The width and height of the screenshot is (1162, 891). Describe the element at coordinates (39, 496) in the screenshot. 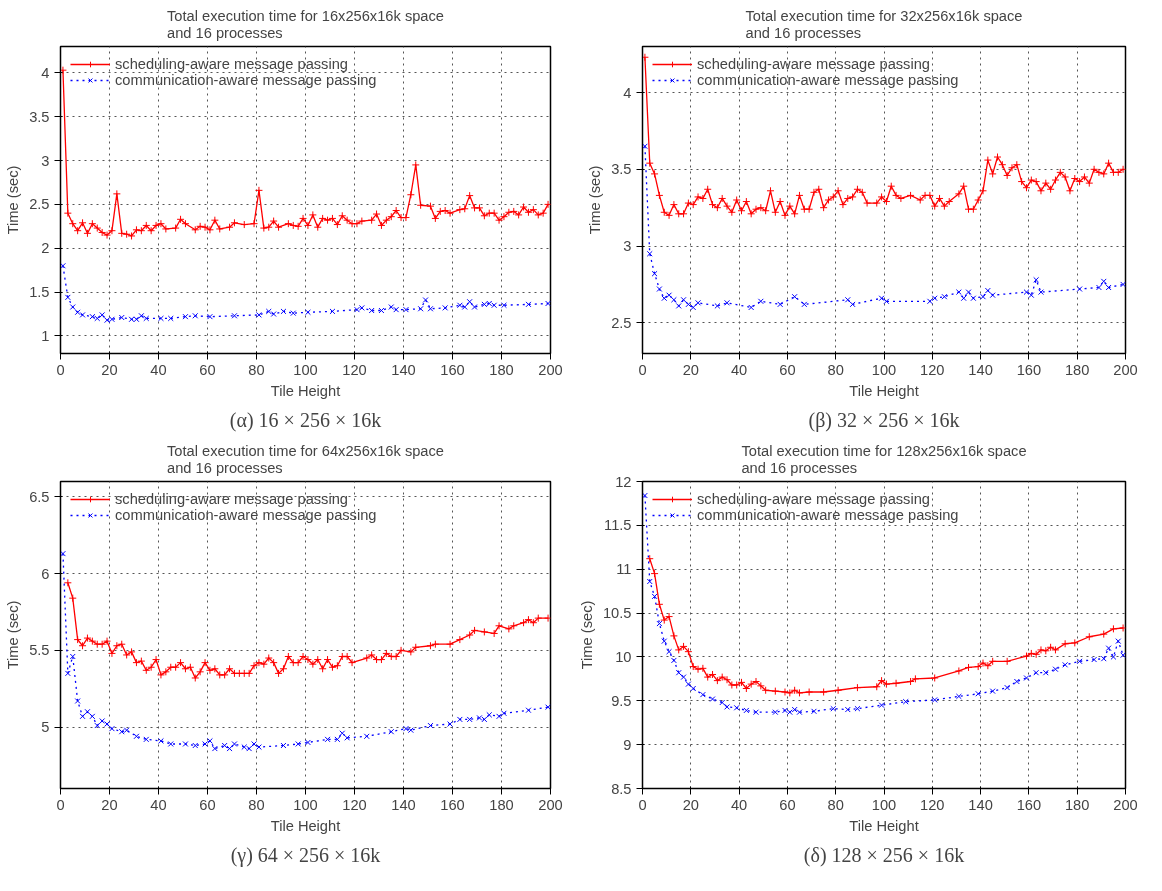

I see `y-tick-label: 6.5` at that location.